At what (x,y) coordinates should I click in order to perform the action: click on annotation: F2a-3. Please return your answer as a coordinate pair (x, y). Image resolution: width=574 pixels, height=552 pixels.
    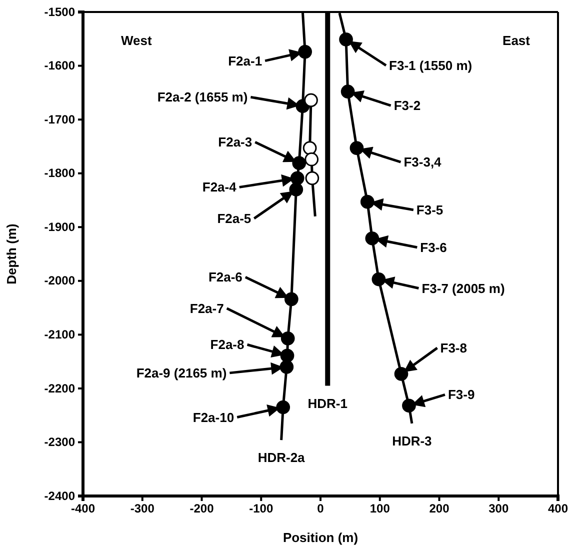
    Looking at the image, I should click on (235, 142).